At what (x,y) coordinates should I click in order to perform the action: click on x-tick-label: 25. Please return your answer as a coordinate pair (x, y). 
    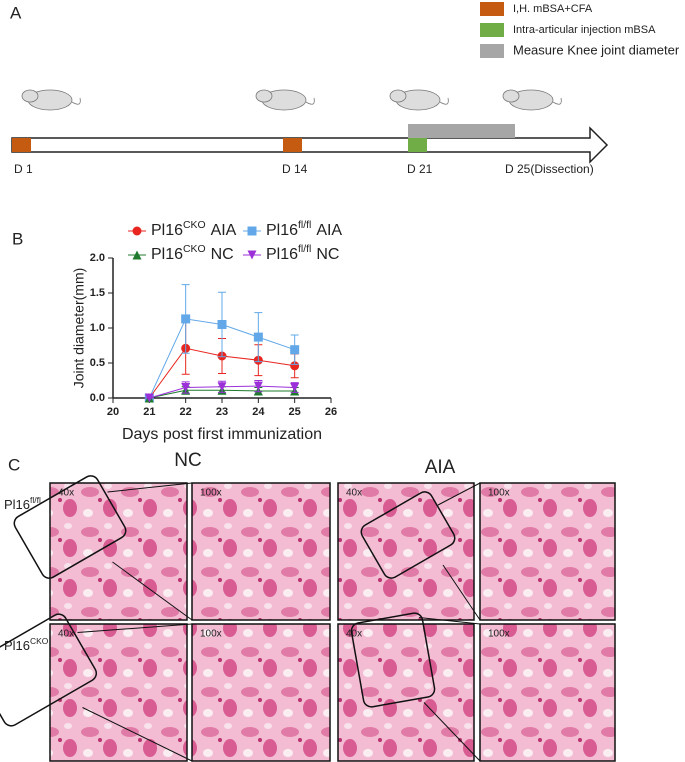
    Looking at the image, I should click on (295, 412).